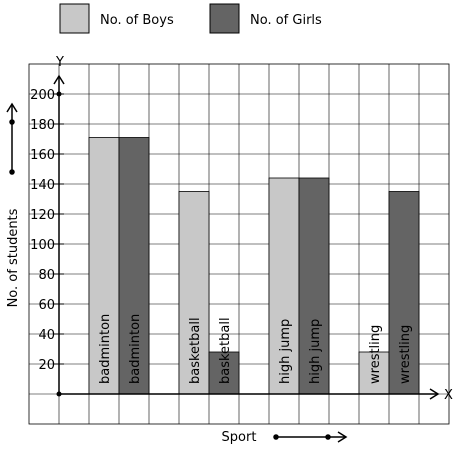  What do you see at coordinates (46, 305) in the screenshot?
I see `y-tick-label: 60` at bounding box center [46, 305].